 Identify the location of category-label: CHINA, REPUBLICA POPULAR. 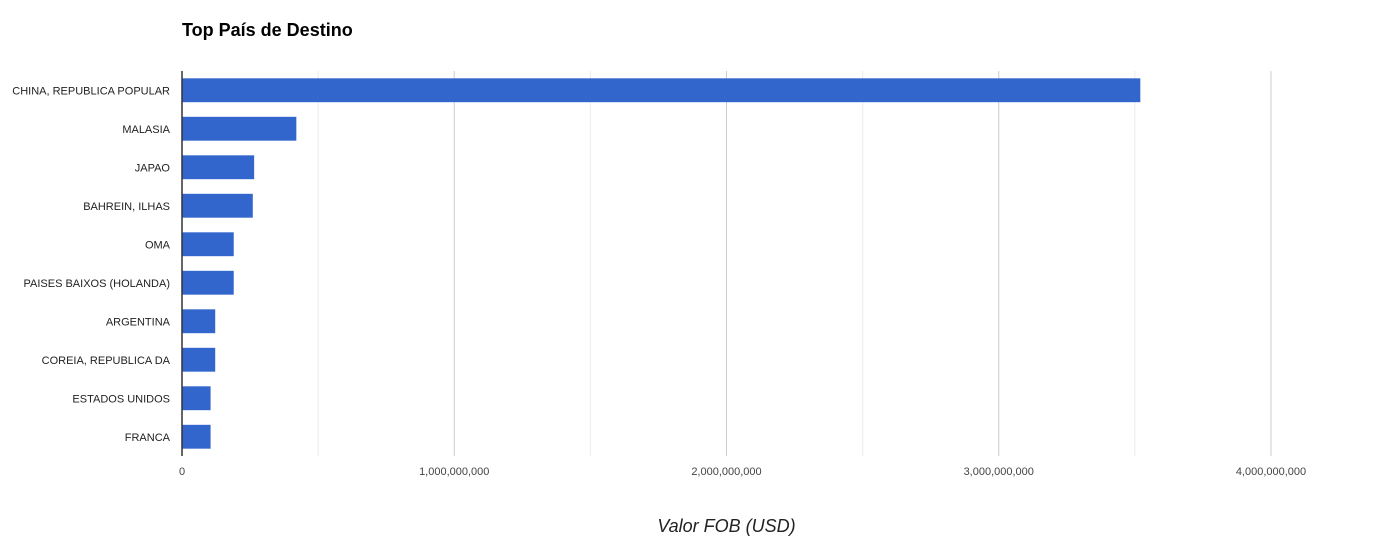
(91, 91).